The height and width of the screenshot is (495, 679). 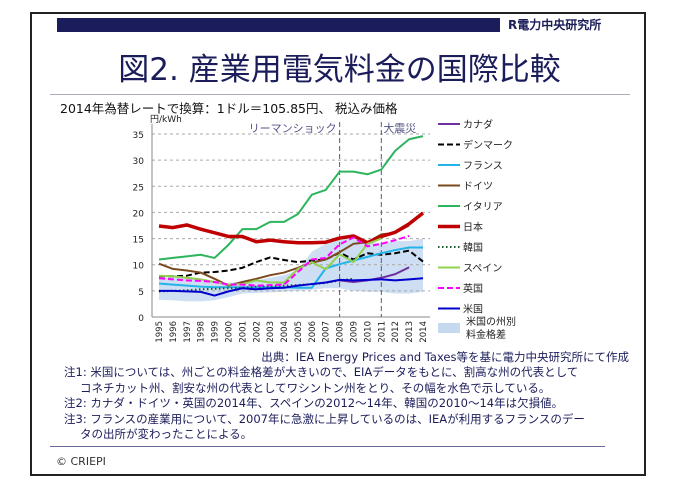 I want to click on us-state-range-band, so click(x=291, y=270).